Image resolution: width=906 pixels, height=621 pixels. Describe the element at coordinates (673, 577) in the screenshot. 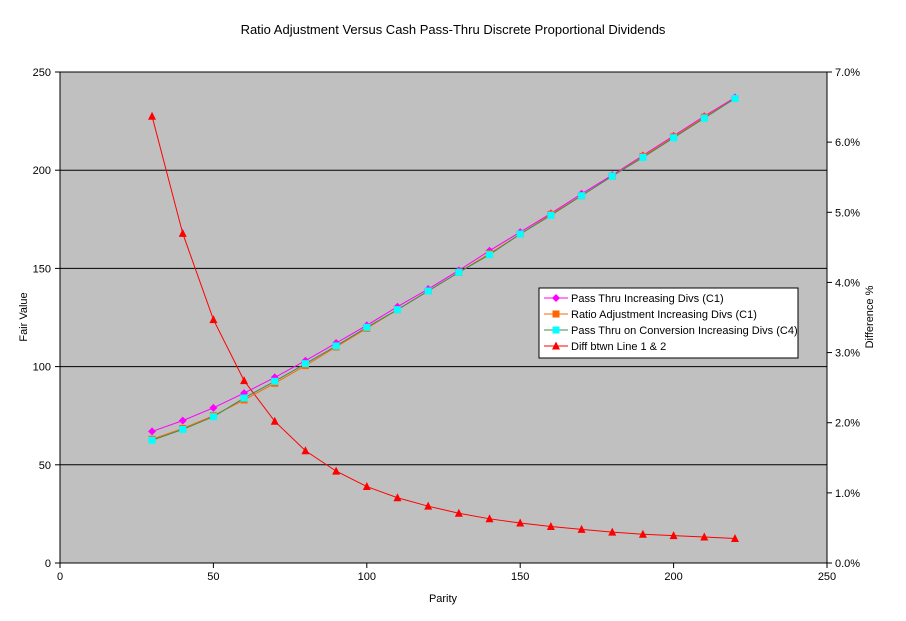

I see `x-tick-label: 200` at that location.